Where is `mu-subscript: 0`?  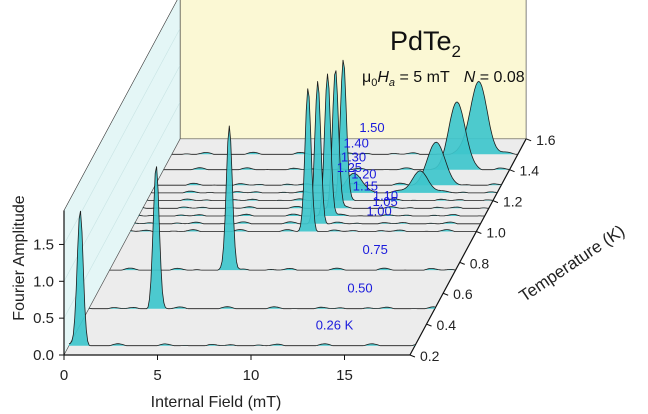 mu-subscript: 0 is located at coordinates (374, 83).